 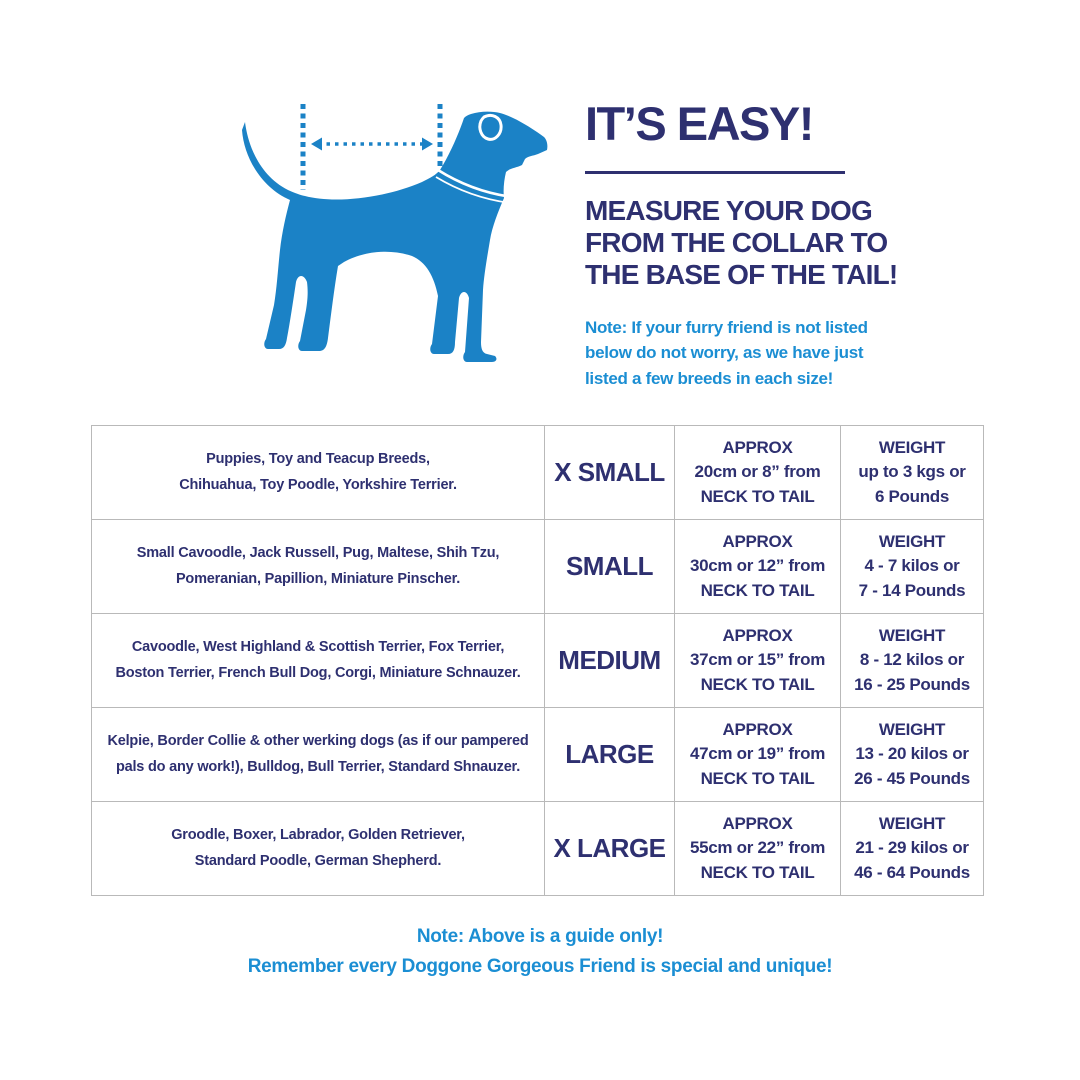 What do you see at coordinates (490, 127) in the screenshot?
I see `dog-ear-outline` at bounding box center [490, 127].